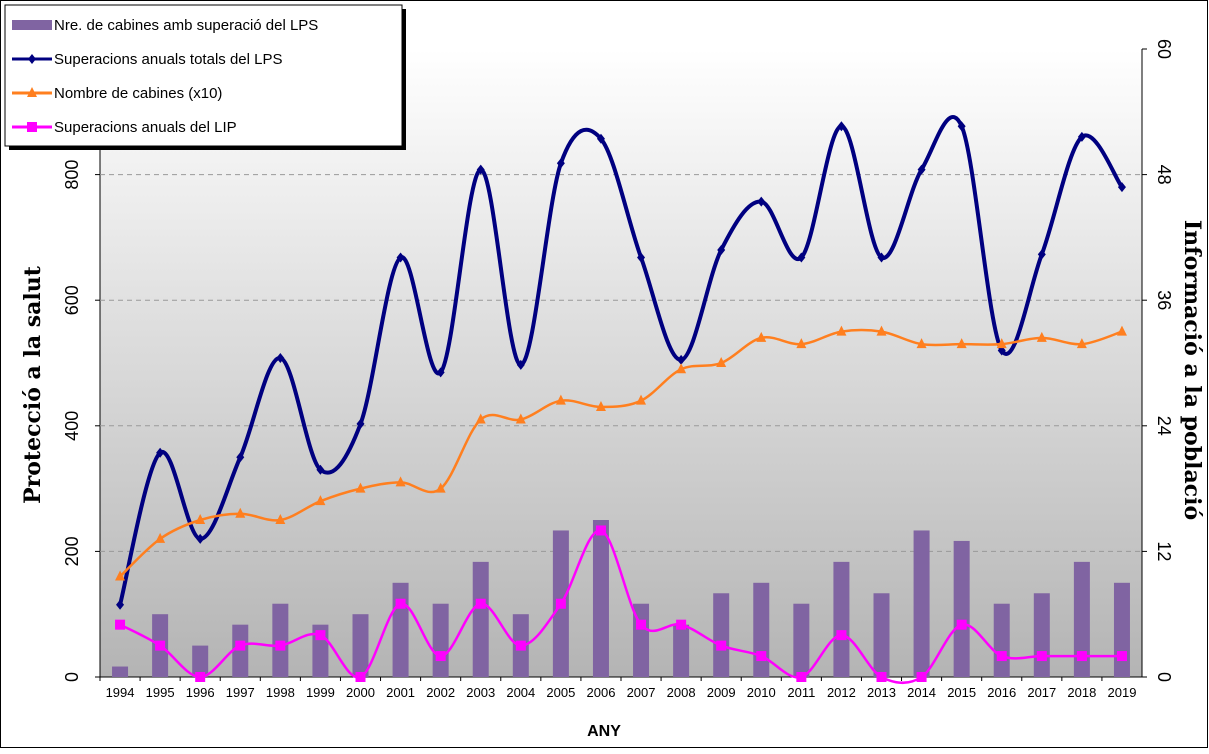 The height and width of the screenshot is (754, 1209). Describe the element at coordinates (320, 692) in the screenshot. I see `x-tick-label: 1999` at that location.